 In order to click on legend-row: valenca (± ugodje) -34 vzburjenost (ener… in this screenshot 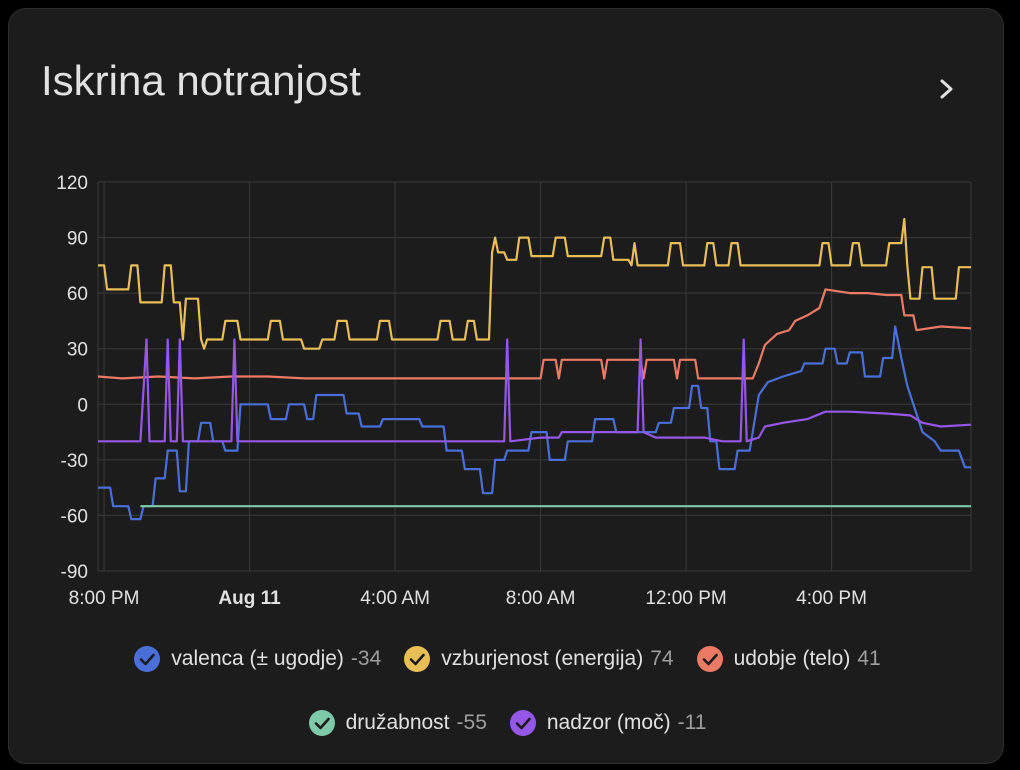, I will do `click(507, 659)`.